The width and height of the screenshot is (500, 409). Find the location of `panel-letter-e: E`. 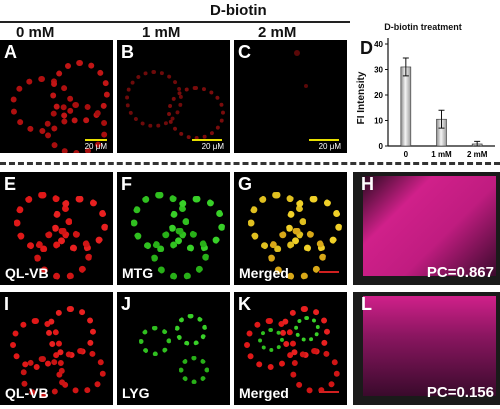

panel-letter-e: E is located at coordinates (10, 184).